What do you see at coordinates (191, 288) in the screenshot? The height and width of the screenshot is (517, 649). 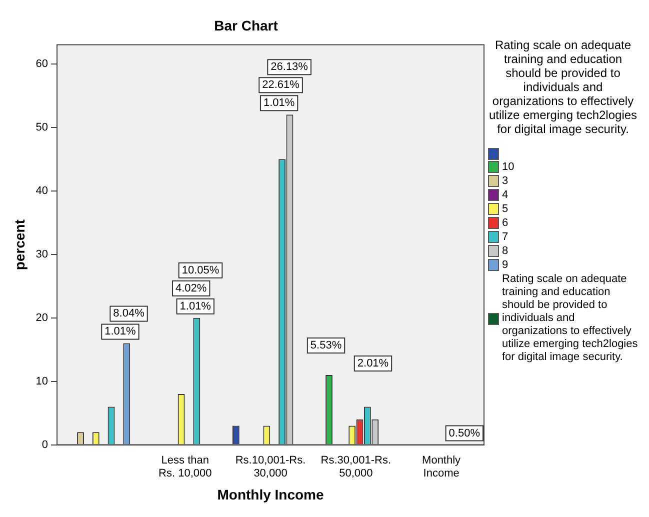 I see `annotation: 4.02%` at bounding box center [191, 288].